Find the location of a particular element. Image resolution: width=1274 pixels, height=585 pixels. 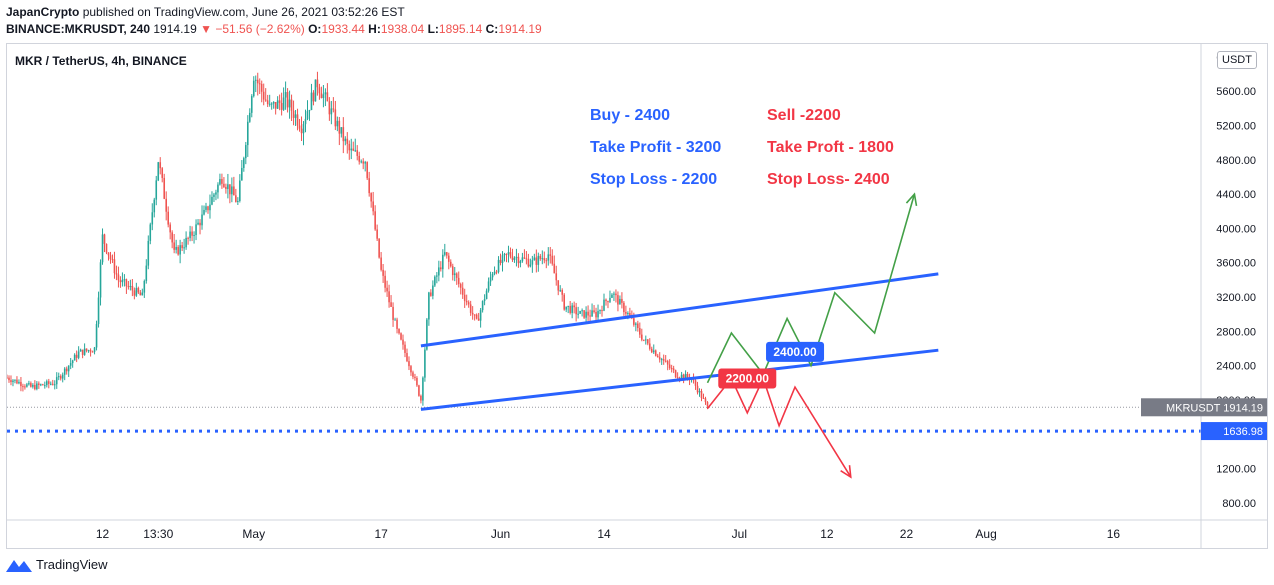

price-tick-label: 2800.00 is located at coordinates (1236, 332).